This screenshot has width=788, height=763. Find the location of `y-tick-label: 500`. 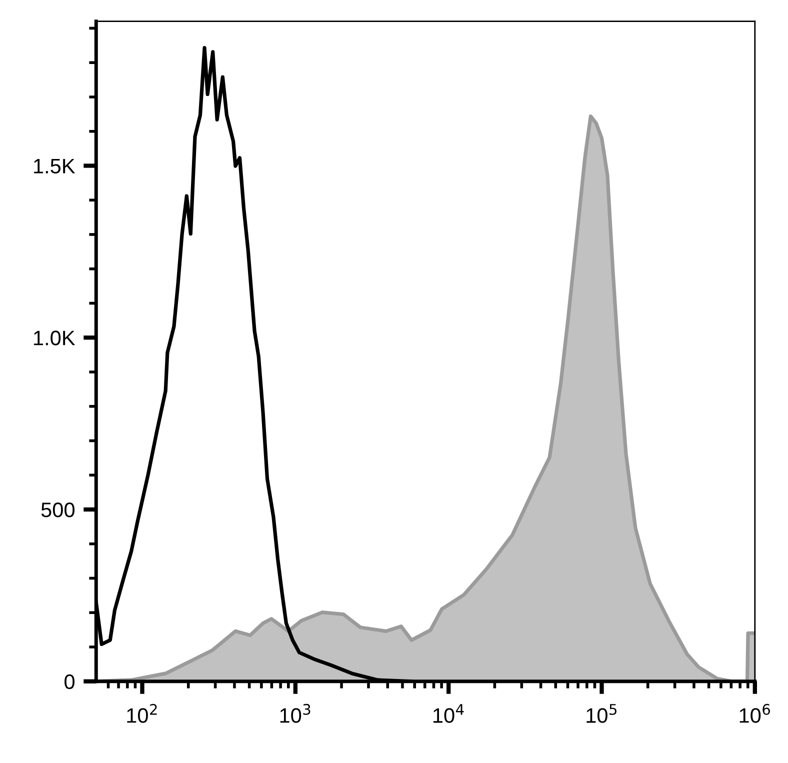

y-tick-label: 500 is located at coordinates (57, 510).